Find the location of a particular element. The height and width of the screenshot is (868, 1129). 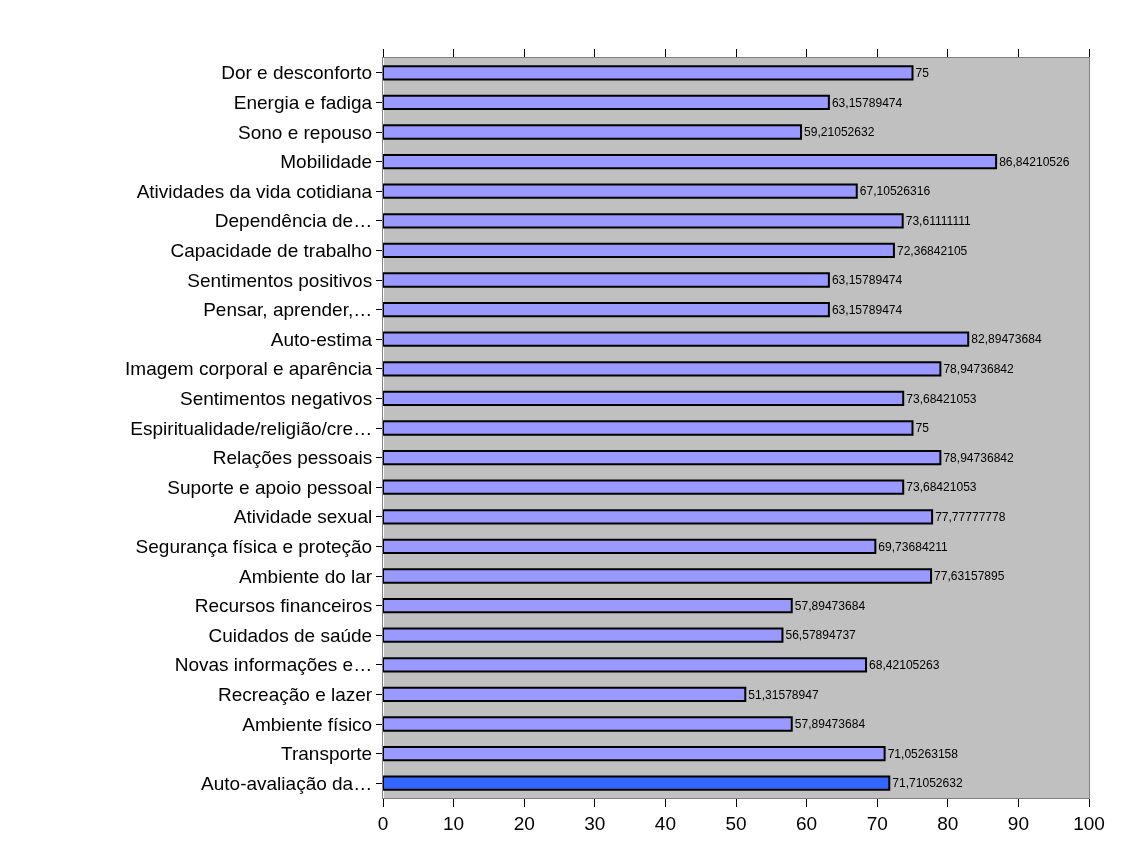

y-tick-label: Recursos financeiros is located at coordinates (283, 606).